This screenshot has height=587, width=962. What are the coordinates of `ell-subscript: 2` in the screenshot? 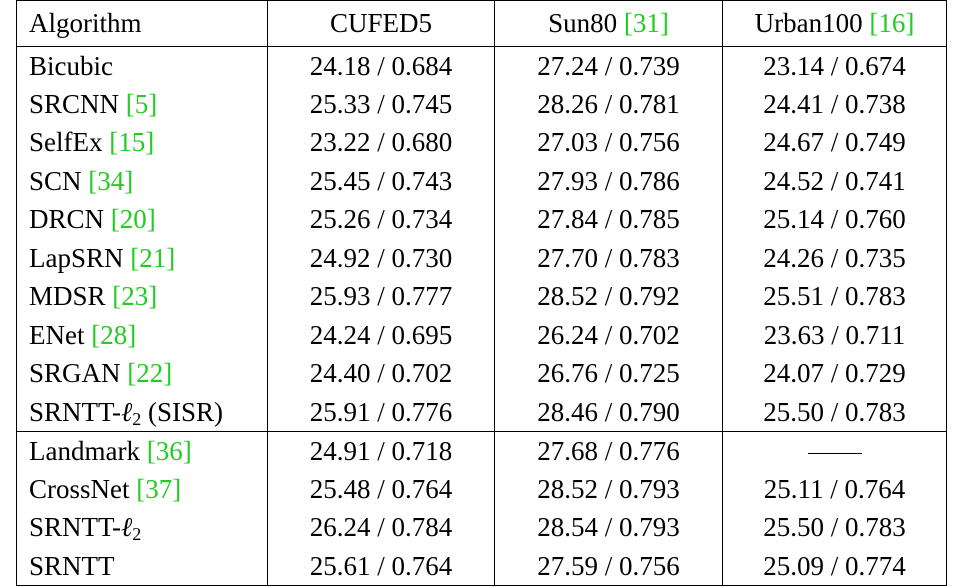 It's located at (137, 418).